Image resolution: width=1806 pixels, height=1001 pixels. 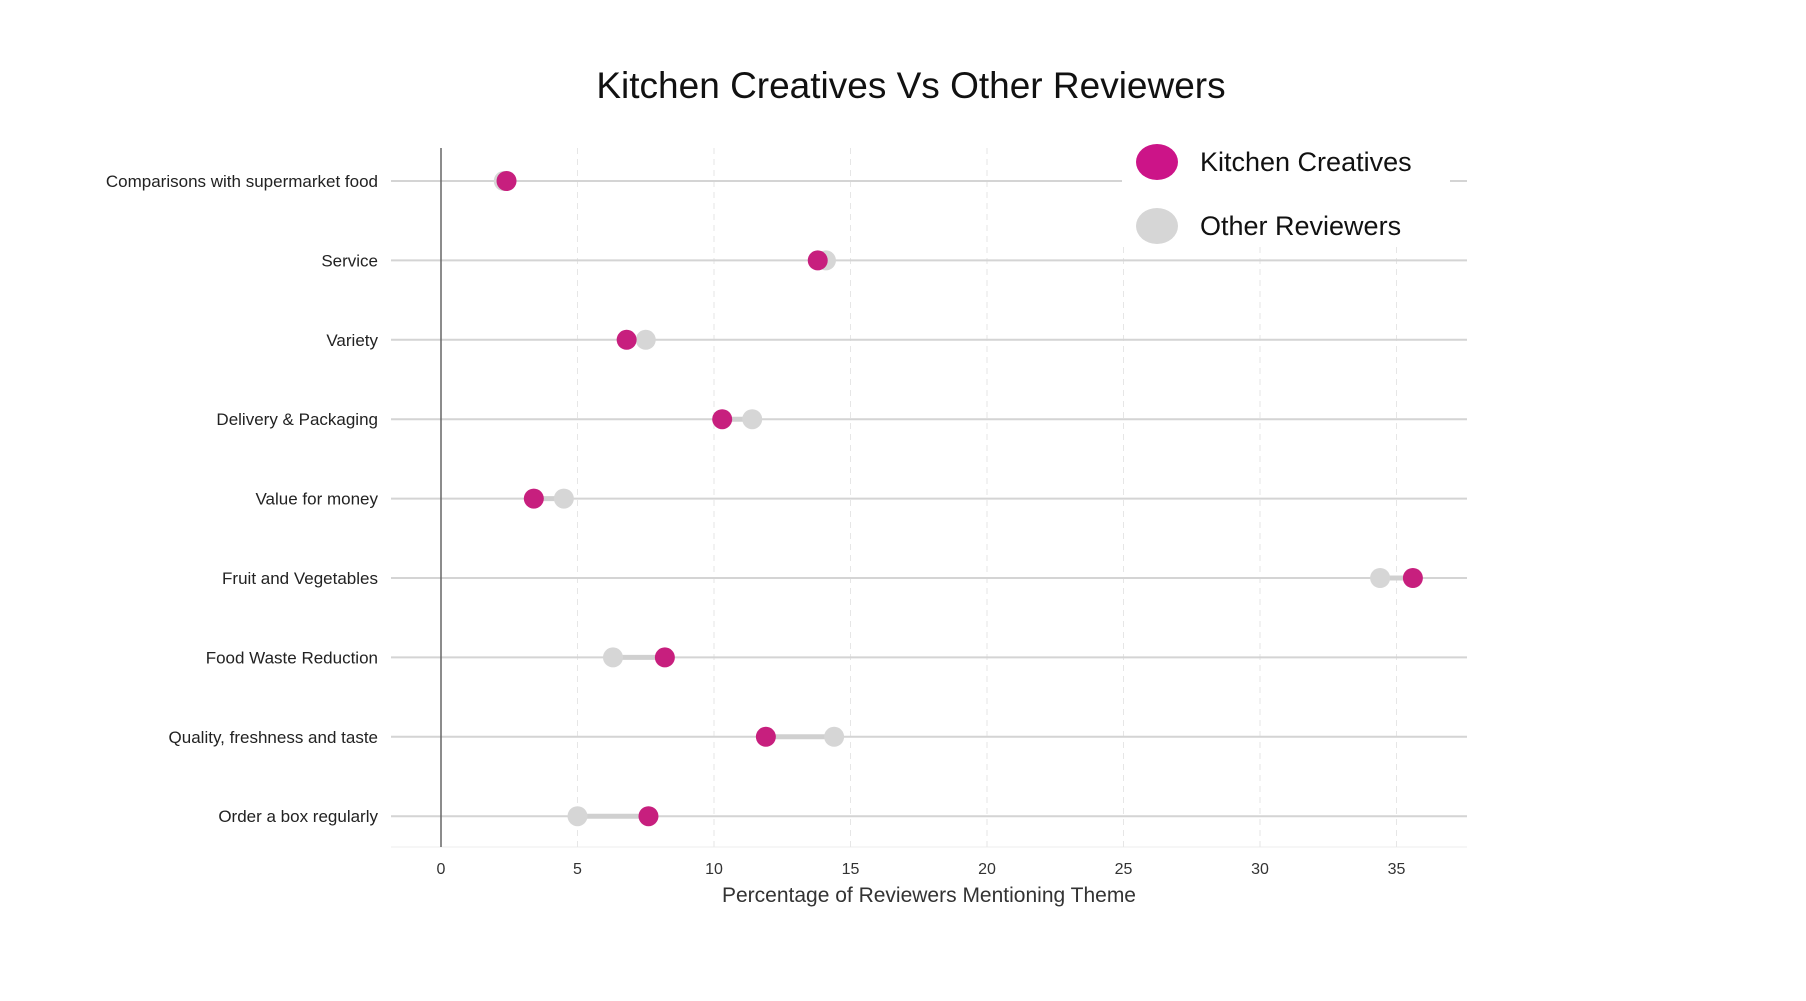 What do you see at coordinates (896, 339) in the screenshot?
I see `category-row: Variety` at bounding box center [896, 339].